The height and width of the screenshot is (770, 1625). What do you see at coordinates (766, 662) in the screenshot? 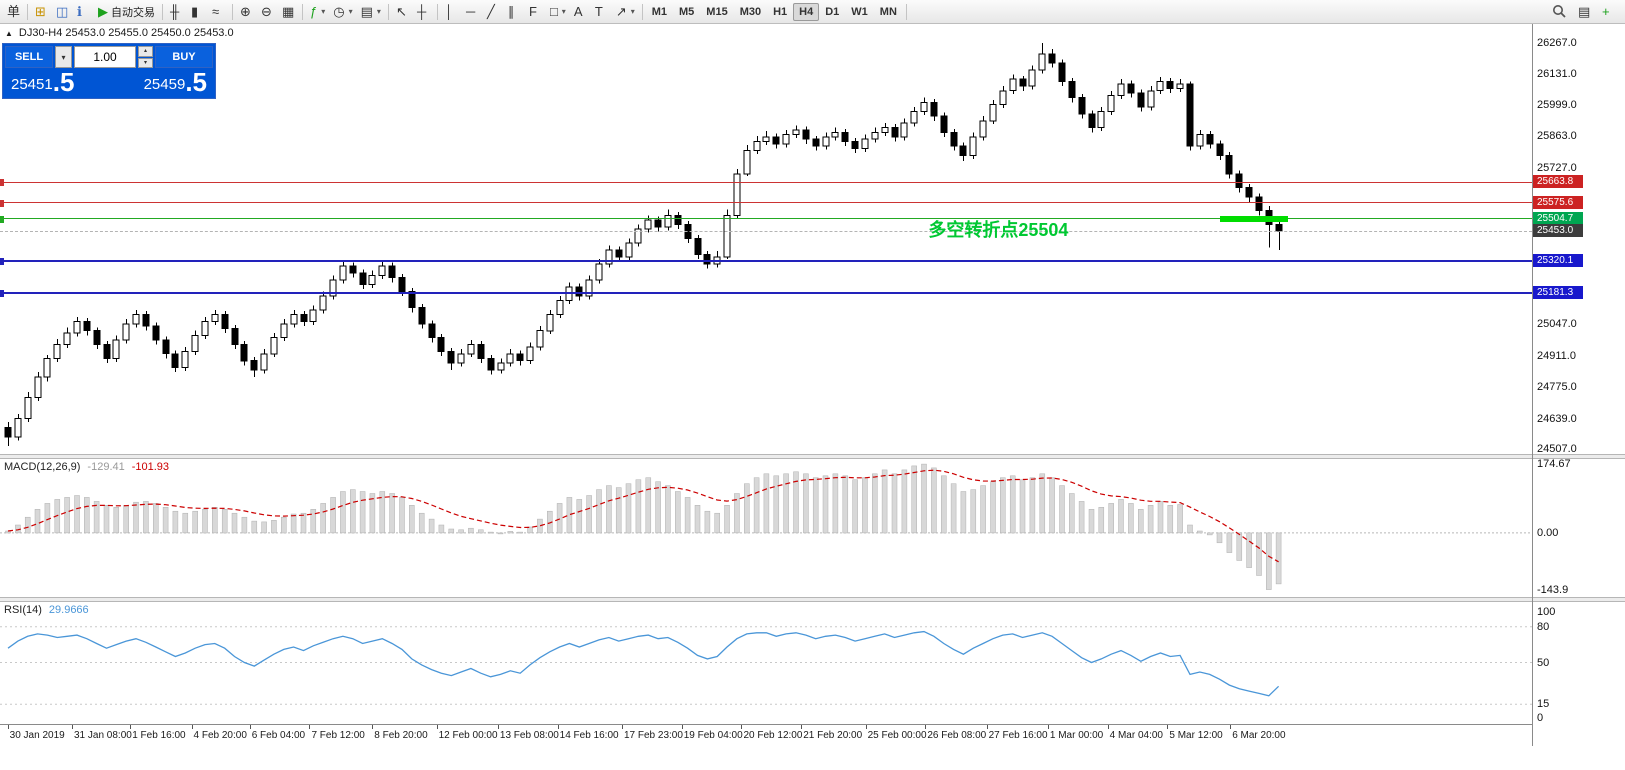
I see `rsi-panel` at bounding box center [766, 662].